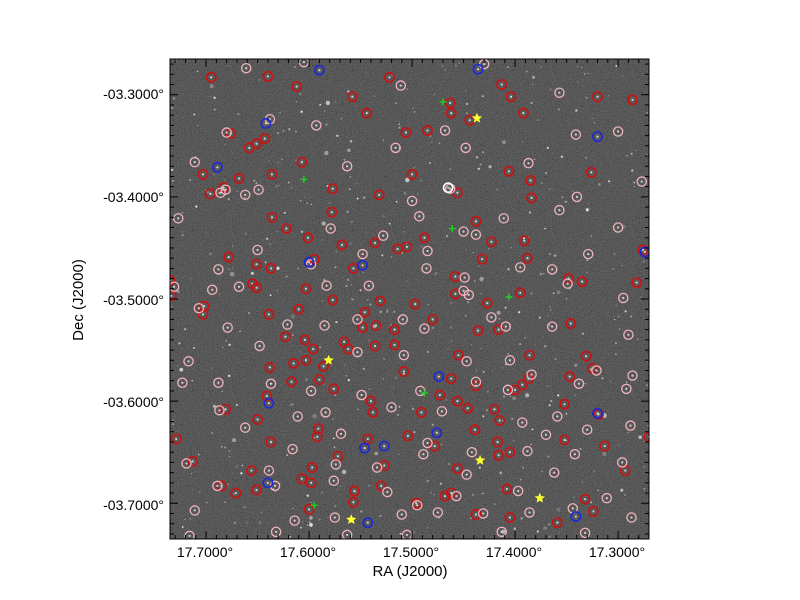 The image size is (800, 600). Describe the element at coordinates (133, 197) in the screenshot. I see `y-tick-label: -03.4000°` at that location.